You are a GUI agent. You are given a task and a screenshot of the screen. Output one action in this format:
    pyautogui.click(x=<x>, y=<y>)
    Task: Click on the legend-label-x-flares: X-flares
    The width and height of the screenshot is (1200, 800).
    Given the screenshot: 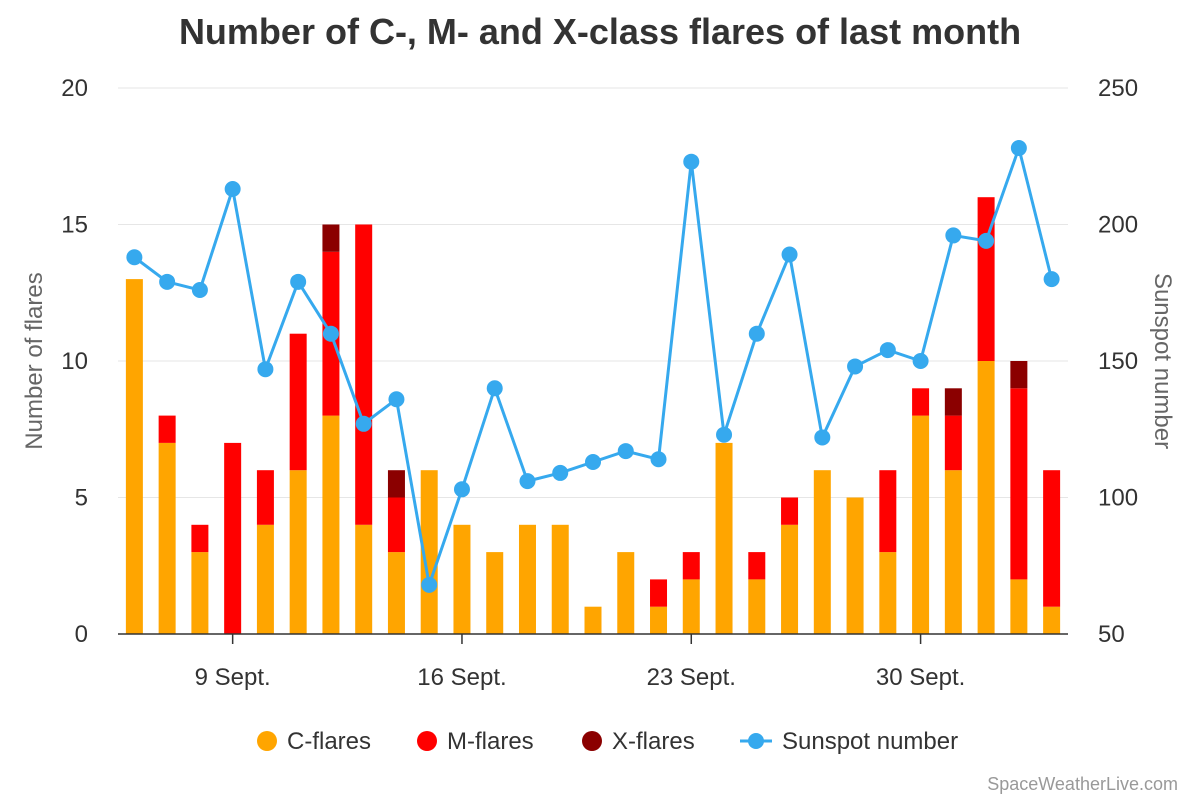 What is the action you would take?
    pyautogui.click(x=653, y=741)
    